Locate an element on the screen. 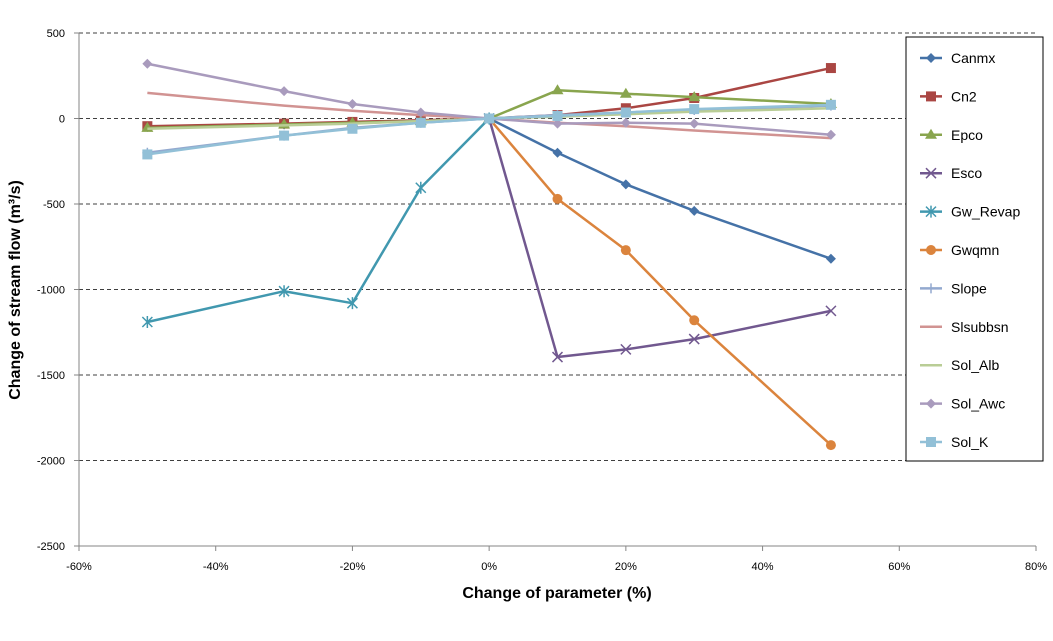 The image size is (1053, 641). y-tick-label: -2000 is located at coordinates (51, 462).